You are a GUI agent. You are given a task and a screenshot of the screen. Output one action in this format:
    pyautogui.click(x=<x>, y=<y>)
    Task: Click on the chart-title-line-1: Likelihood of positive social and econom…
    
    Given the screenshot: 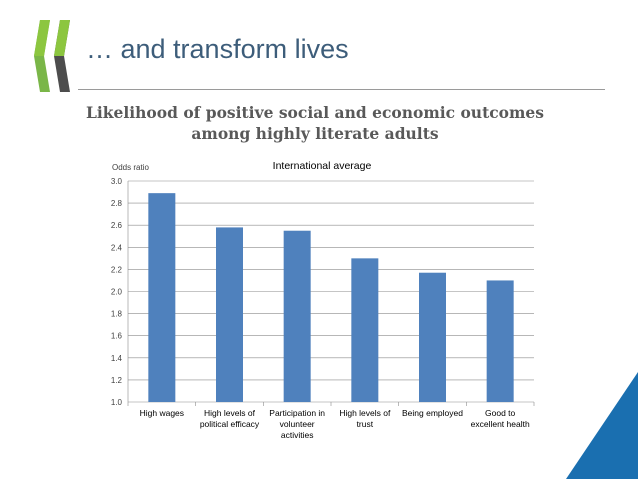 What is the action you would take?
    pyautogui.click(x=314, y=112)
    